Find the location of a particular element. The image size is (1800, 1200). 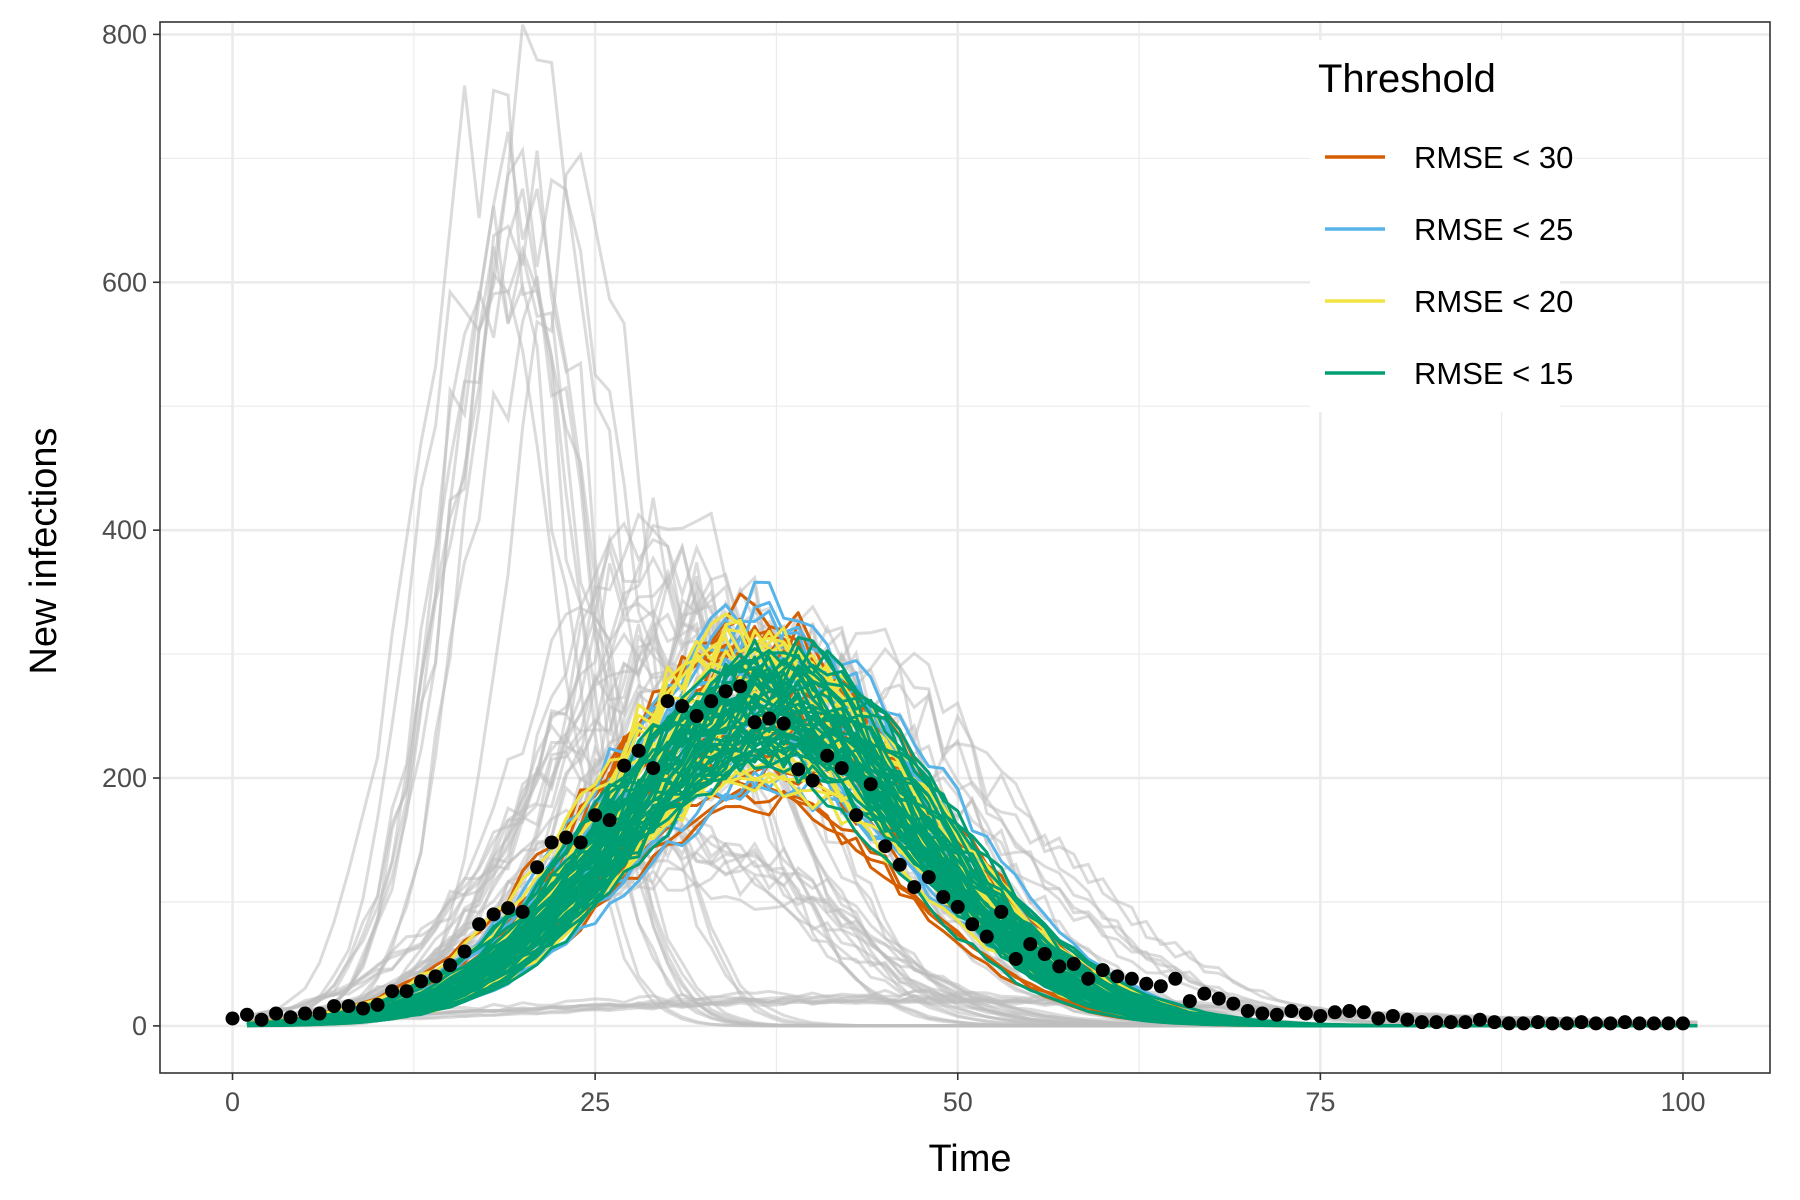

legend-background is located at coordinates (1435, 226).